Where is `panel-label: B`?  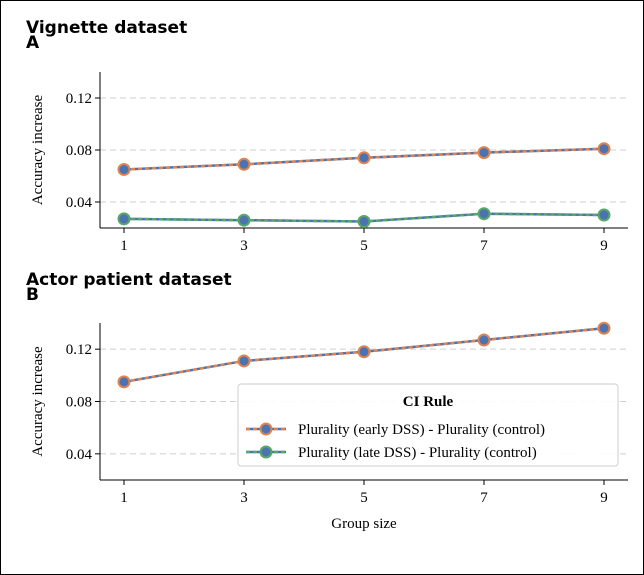
panel-label: B is located at coordinates (32, 295).